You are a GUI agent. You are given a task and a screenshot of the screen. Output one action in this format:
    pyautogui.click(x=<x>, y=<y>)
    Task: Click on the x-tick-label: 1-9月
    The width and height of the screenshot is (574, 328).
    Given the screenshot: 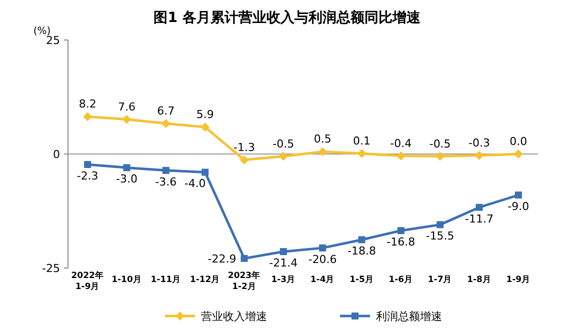 What is the action you would take?
    pyautogui.click(x=518, y=279)
    